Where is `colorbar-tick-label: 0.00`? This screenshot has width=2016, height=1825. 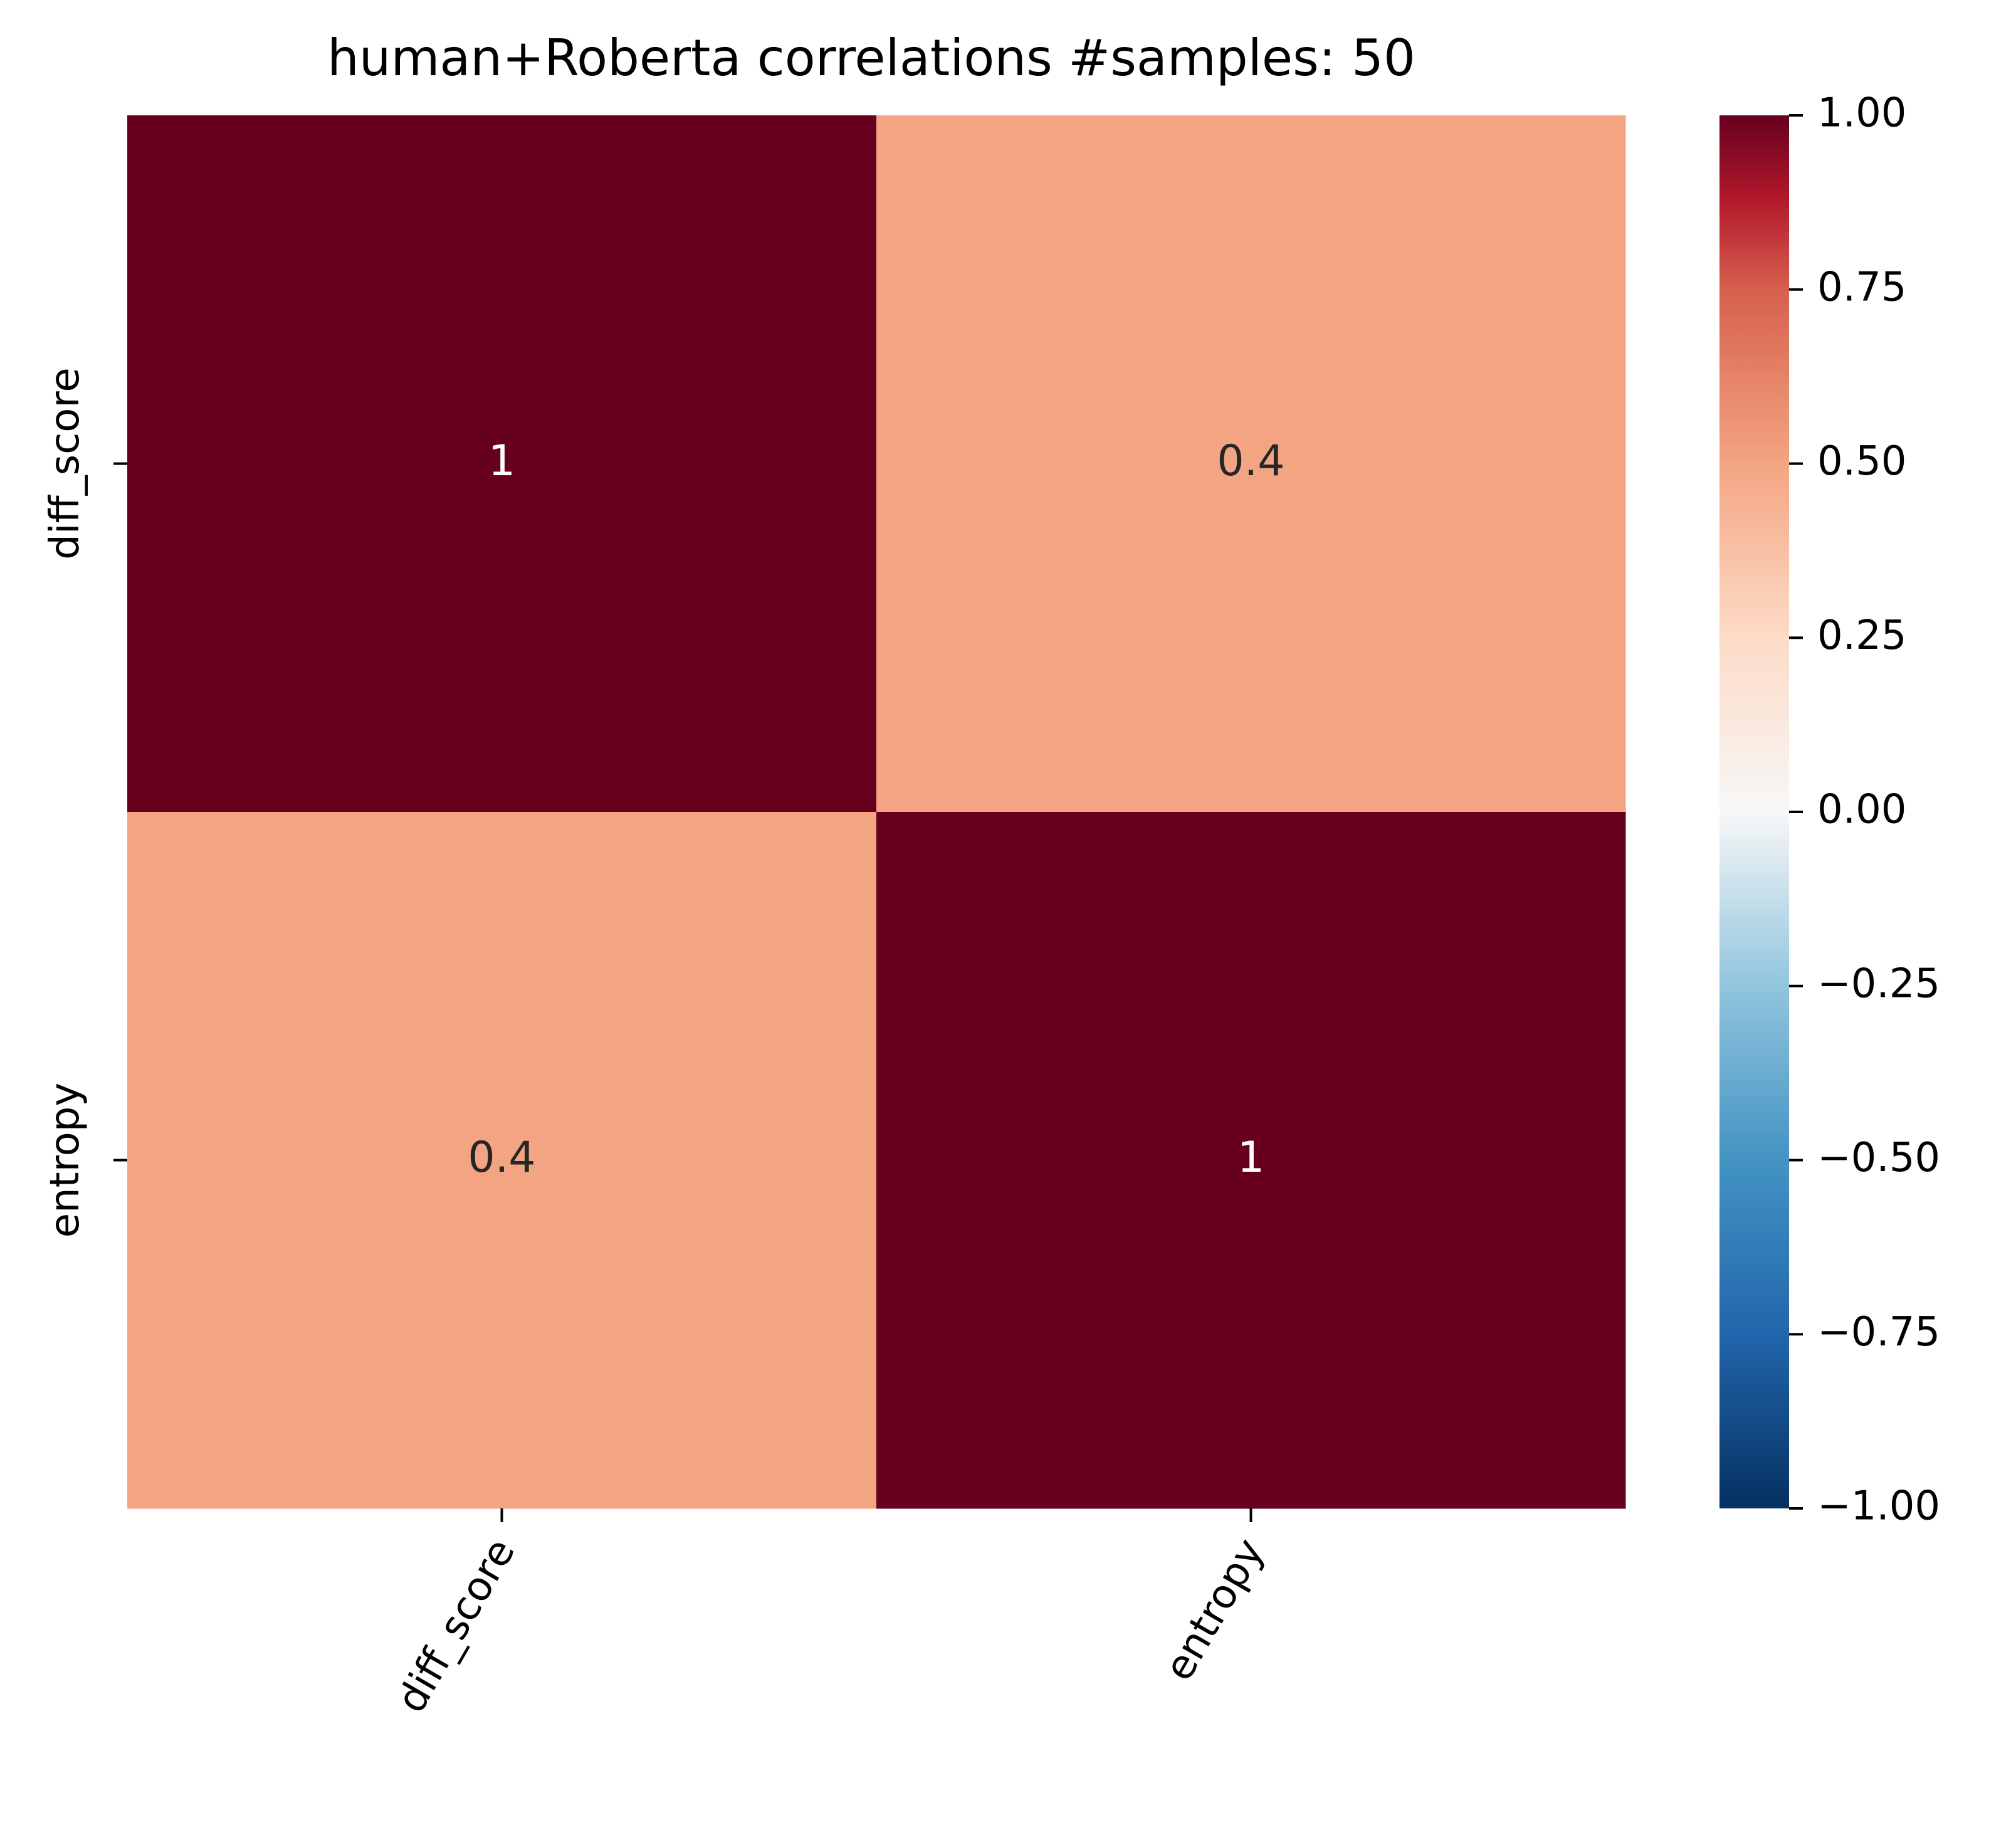 colorbar-tick-label: 0.00 is located at coordinates (1862, 810).